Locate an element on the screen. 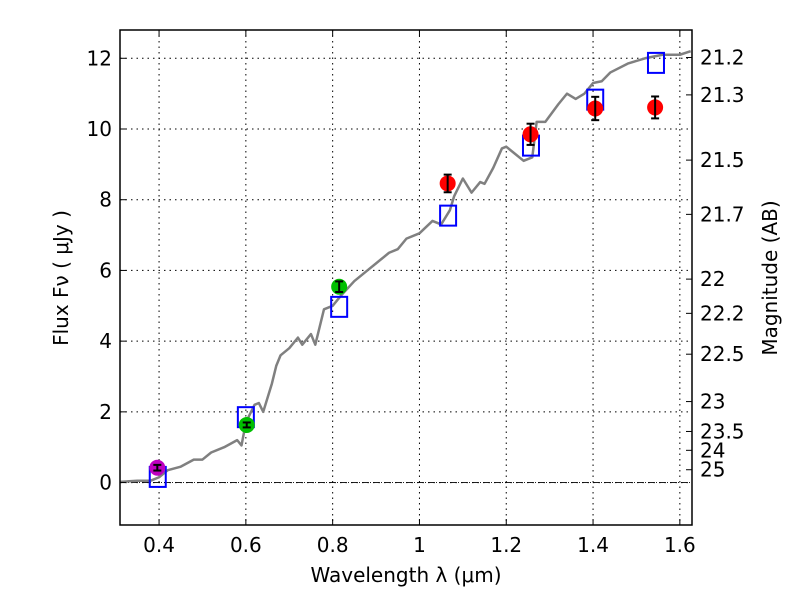 The height and width of the screenshot is (600, 800). y-tick-label: 6 is located at coordinates (105, 270).